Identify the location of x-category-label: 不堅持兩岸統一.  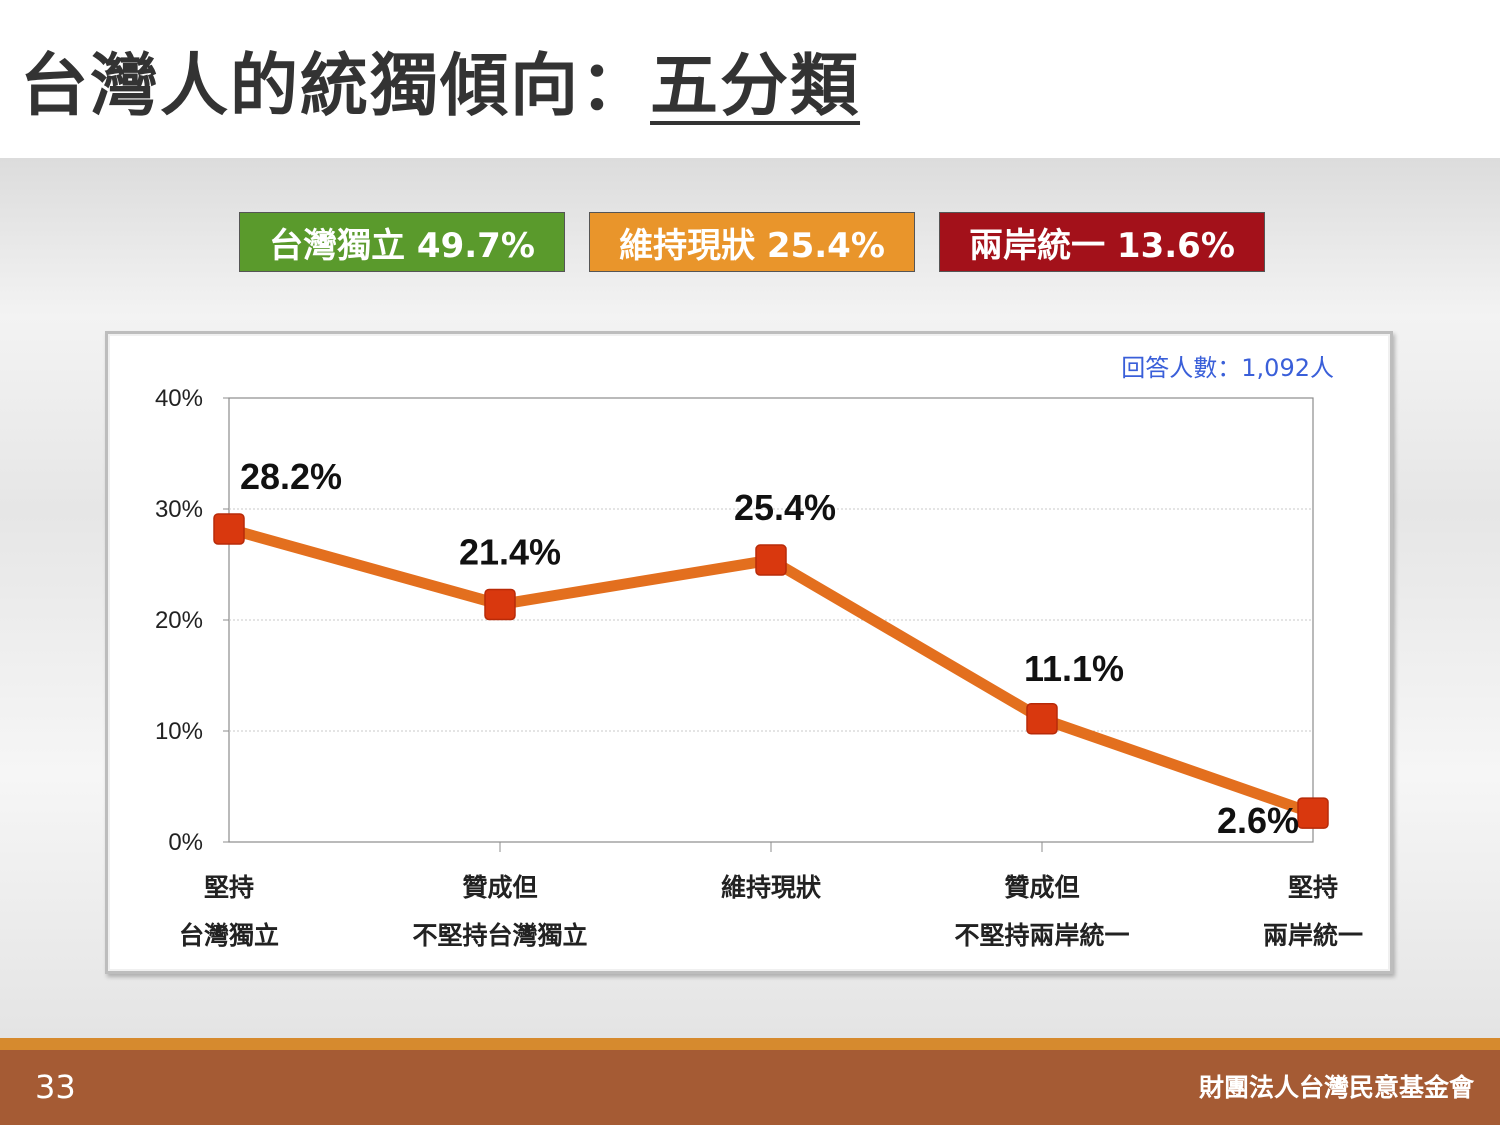
(1041, 935).